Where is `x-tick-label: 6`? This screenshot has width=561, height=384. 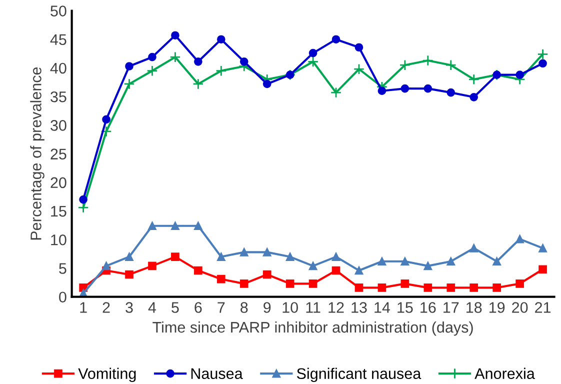 x-tick-label: 6 is located at coordinates (198, 307).